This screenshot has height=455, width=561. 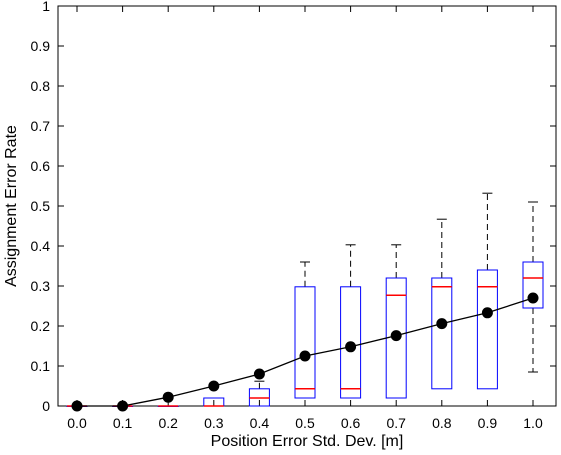 What do you see at coordinates (442, 423) in the screenshot?
I see `x-tick-label: 0.8` at bounding box center [442, 423].